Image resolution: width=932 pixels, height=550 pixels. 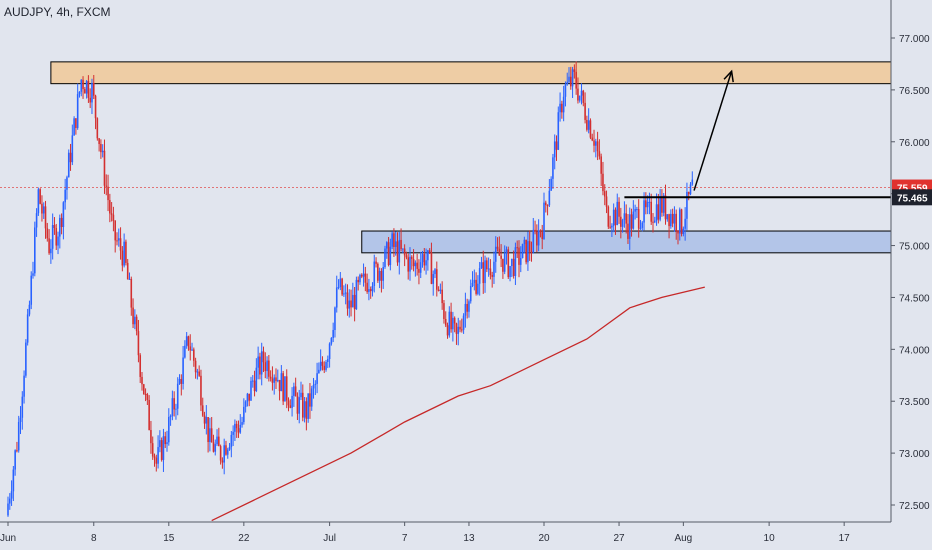 What do you see at coordinates (469, 538) in the screenshot?
I see `time-tick-label: 13` at bounding box center [469, 538].